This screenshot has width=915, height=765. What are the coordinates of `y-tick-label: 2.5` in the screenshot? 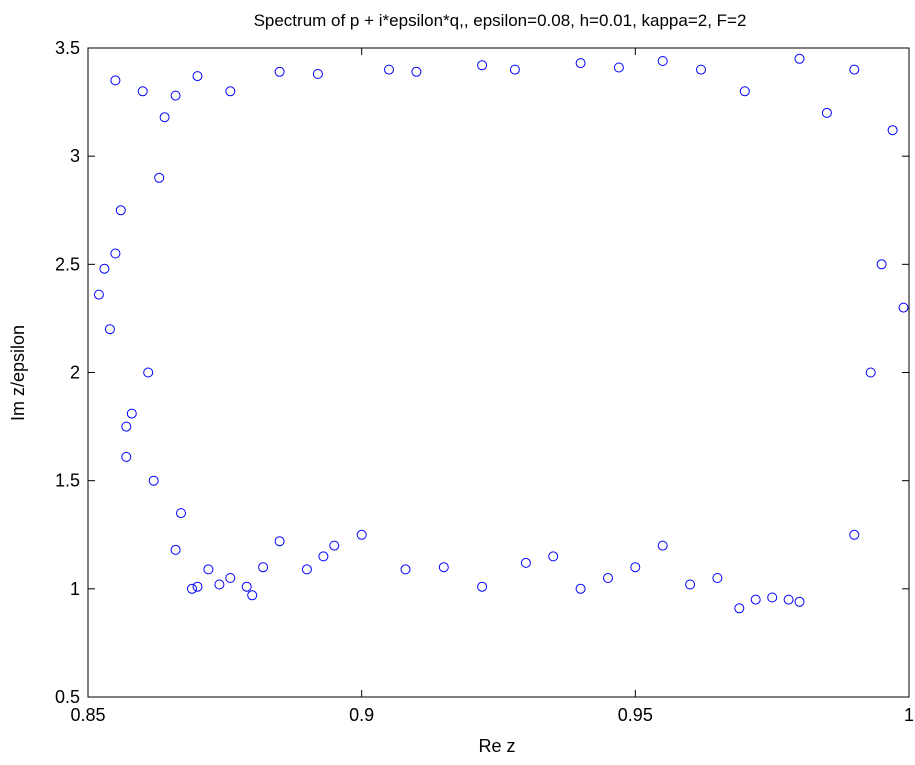 It's located at (67, 264).